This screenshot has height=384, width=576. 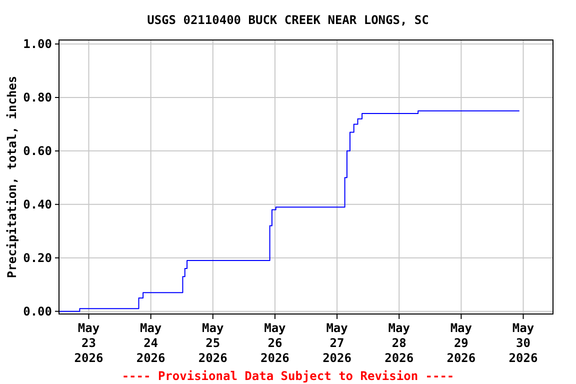 What do you see at coordinates (37, 311) in the screenshot?
I see `y-tick-label: 0.00` at bounding box center [37, 311].